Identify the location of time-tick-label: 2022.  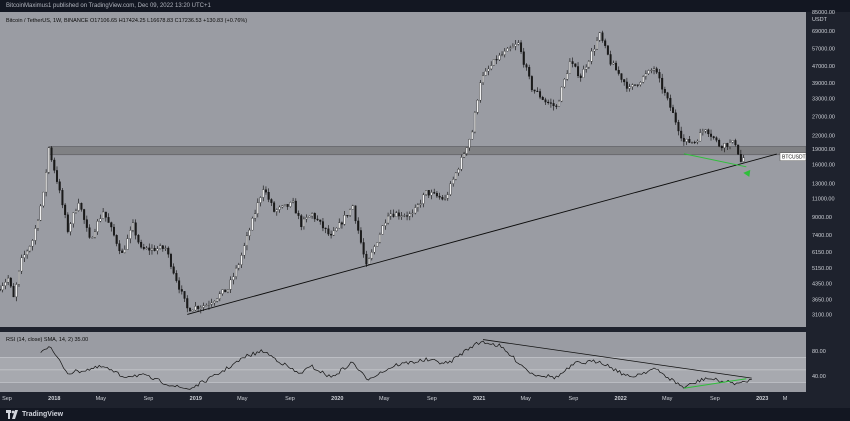
(621, 399).